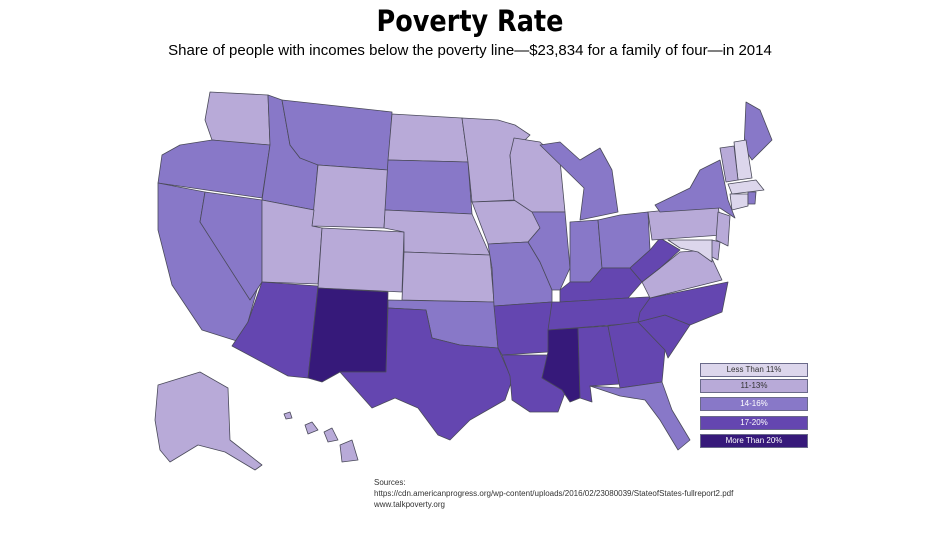  I want to click on map-title: Poverty Rate, so click(470, 21).